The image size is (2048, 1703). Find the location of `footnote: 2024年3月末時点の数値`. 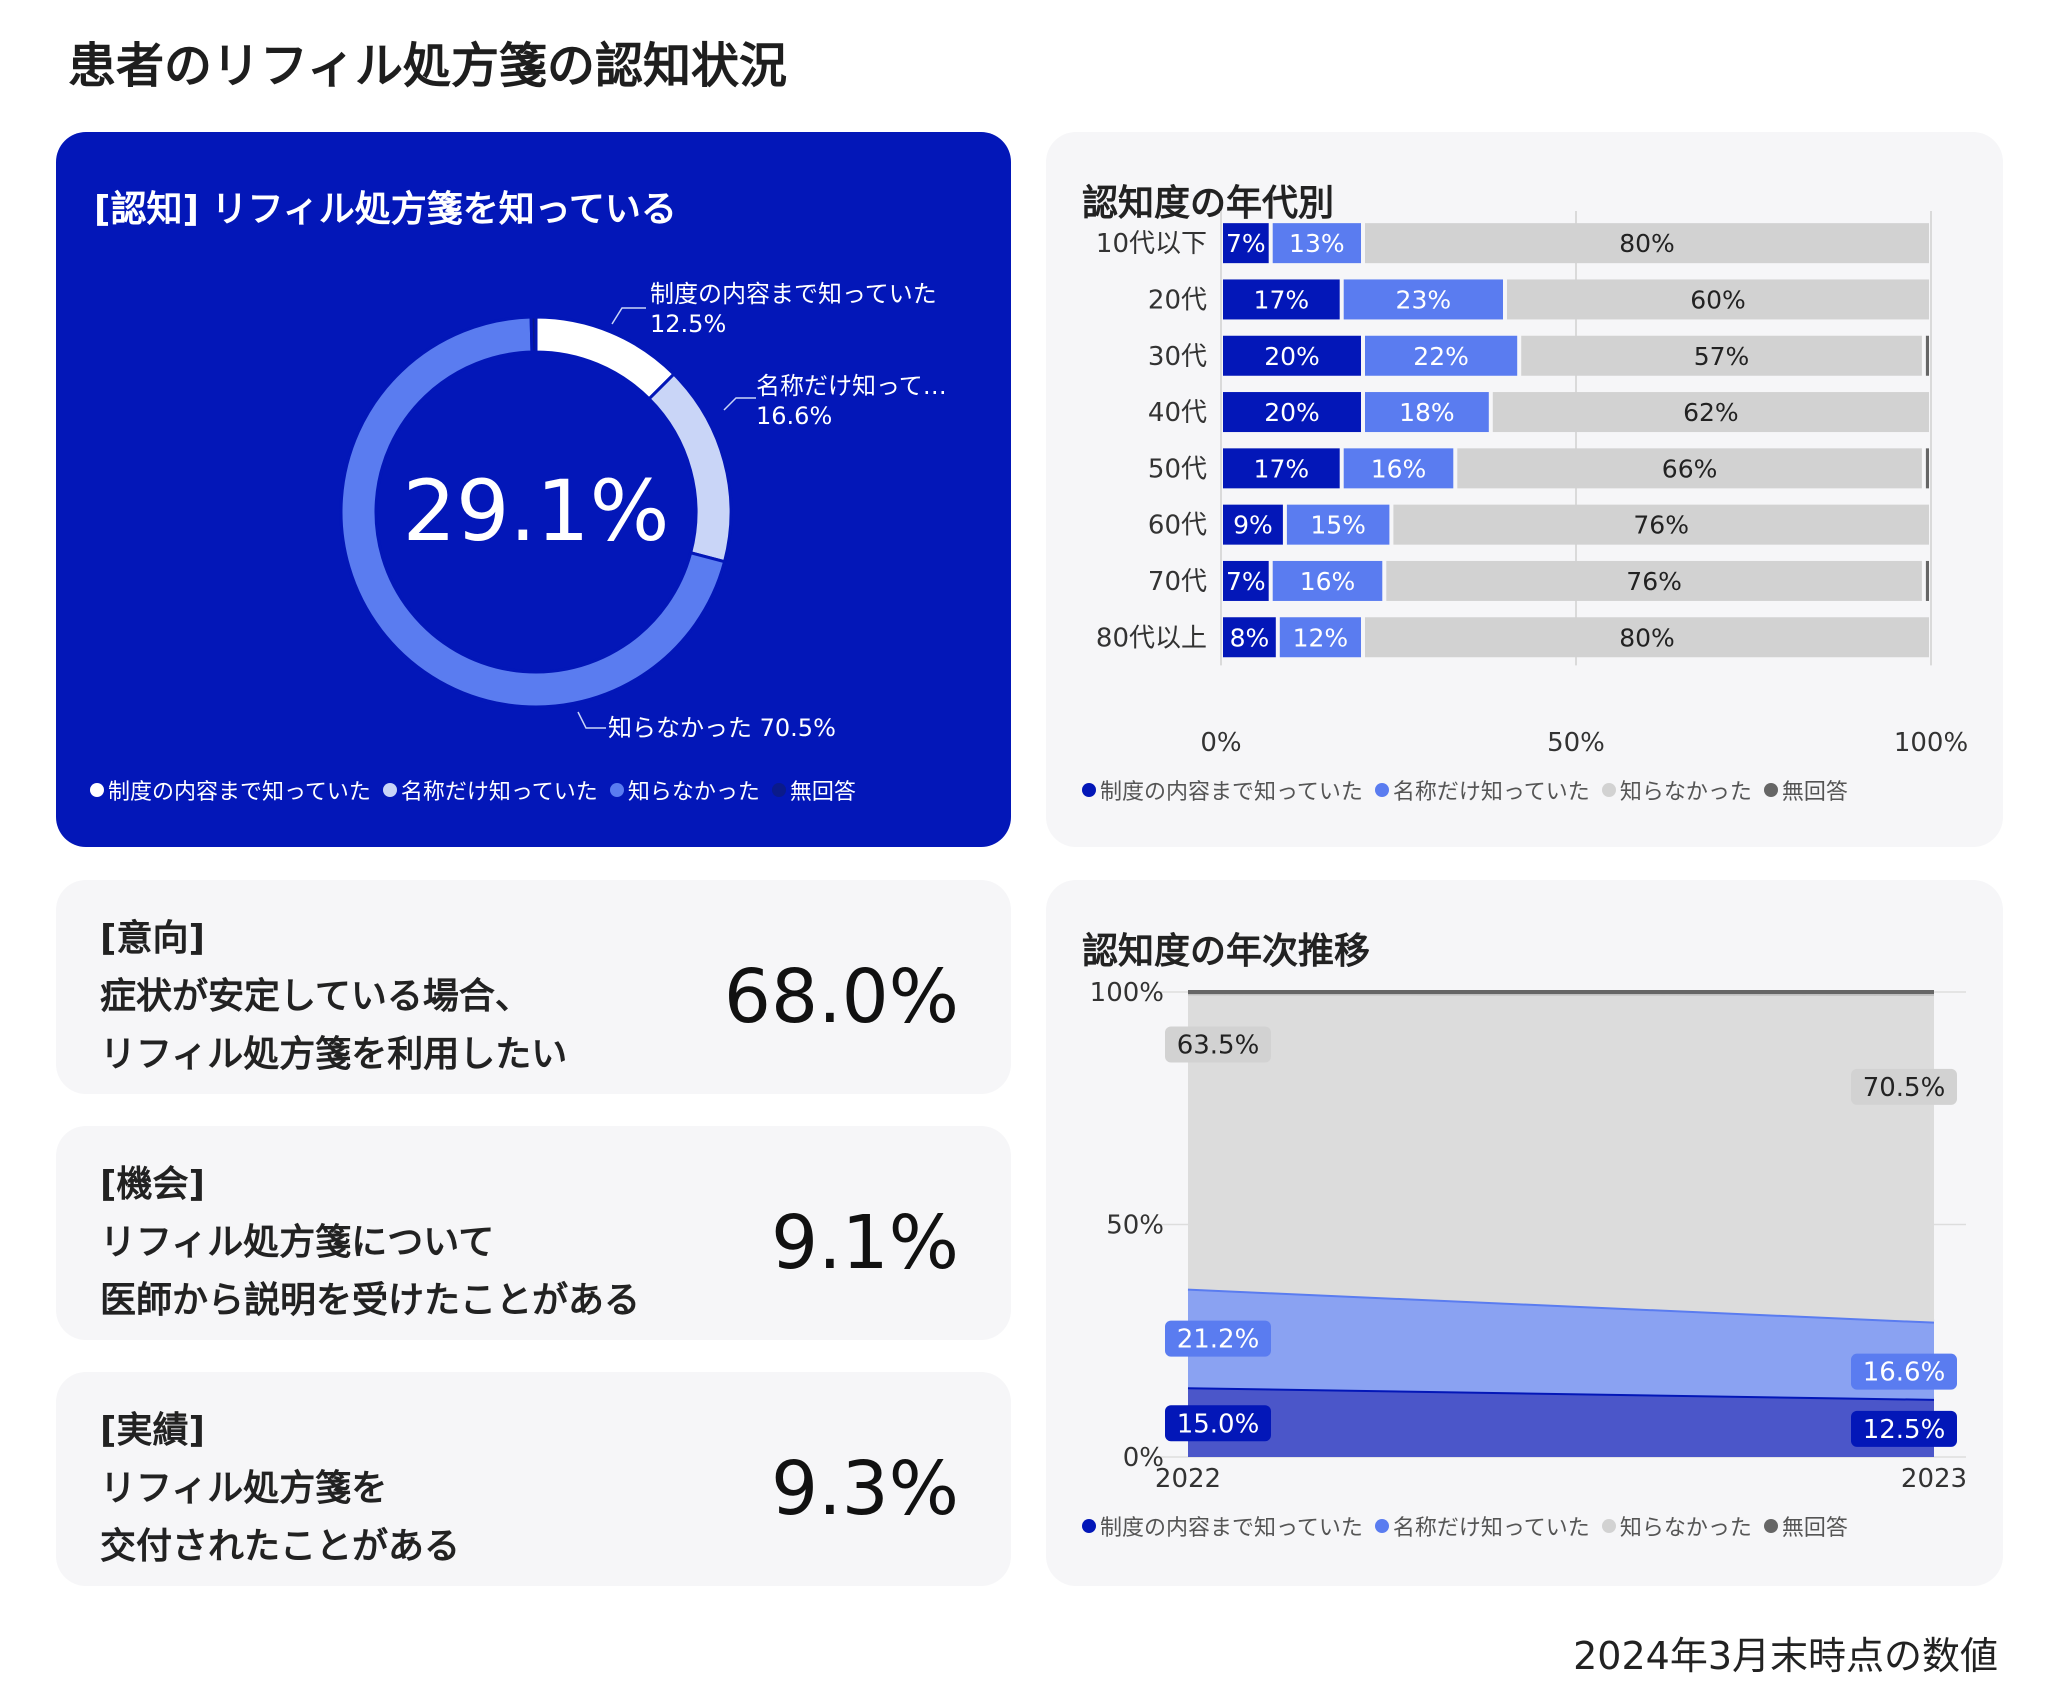

footnote: 2024年3月末時点の数値 is located at coordinates (1785, 1656).